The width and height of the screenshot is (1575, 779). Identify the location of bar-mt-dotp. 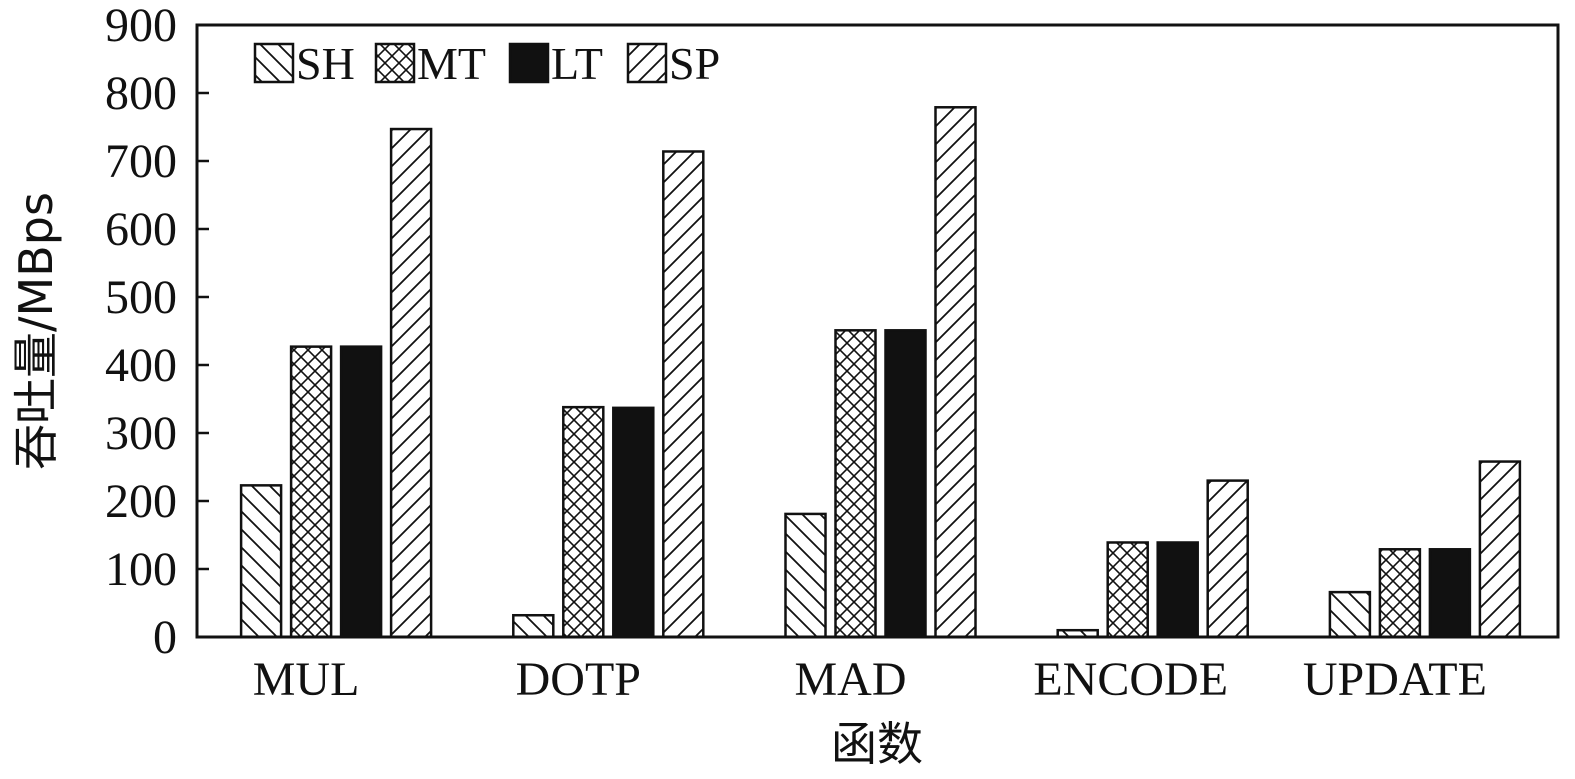
(583, 522).